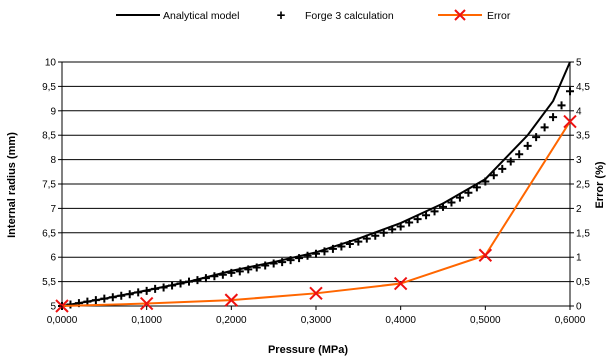 This screenshot has height=356, width=611. Describe the element at coordinates (53, 258) in the screenshot. I see `y-tick-label: 6` at that location.